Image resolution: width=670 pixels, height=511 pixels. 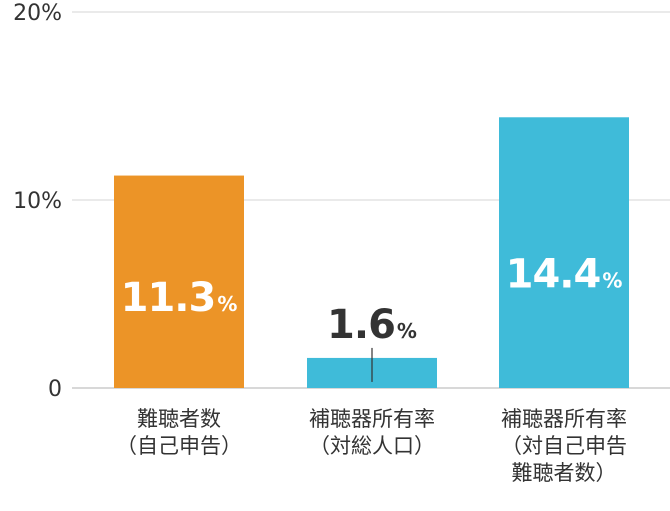 What do you see at coordinates (179, 432) in the screenshot?
I see `category-label: 難聴者数 （自己申告）` at bounding box center [179, 432].